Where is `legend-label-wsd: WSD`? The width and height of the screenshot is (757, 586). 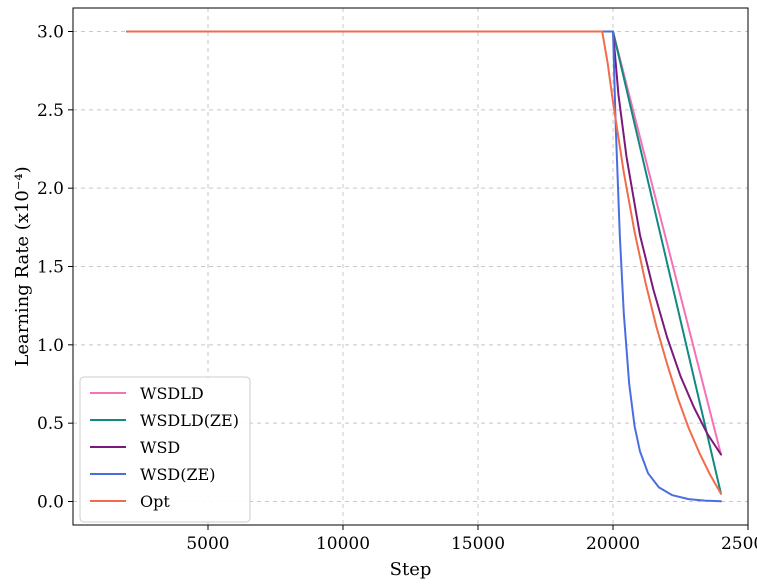
legend-label-wsd: WSD is located at coordinates (160, 447).